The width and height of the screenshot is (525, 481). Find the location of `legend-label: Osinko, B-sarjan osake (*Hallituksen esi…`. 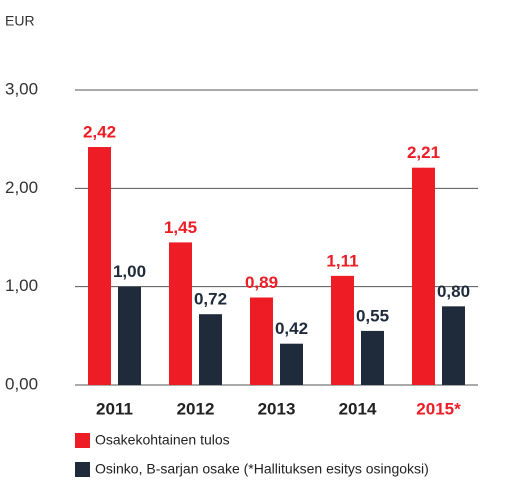

legend-label: Osinko, B-sarjan osake (*Hallituksen esi… is located at coordinates (262, 469).